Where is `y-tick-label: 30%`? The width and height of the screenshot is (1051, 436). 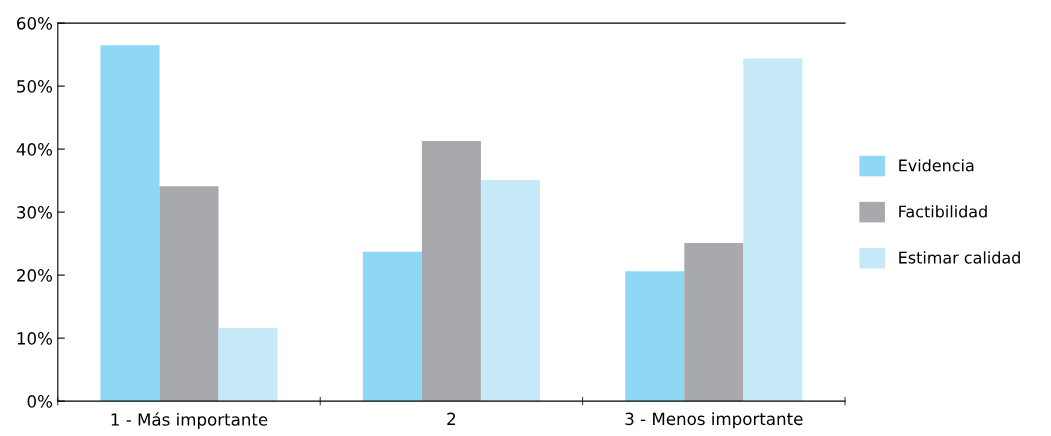
y-tick-label: 30% is located at coordinates (35, 212).